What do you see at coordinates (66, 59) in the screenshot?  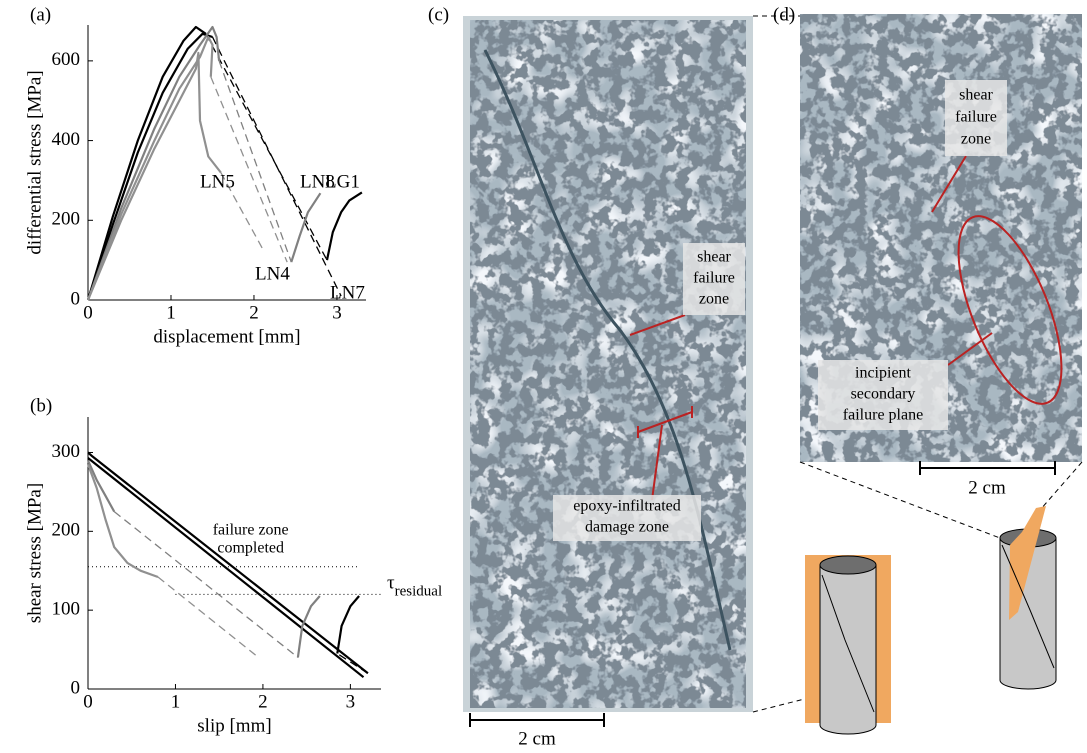 I see `y-tick-label: 600` at bounding box center [66, 59].